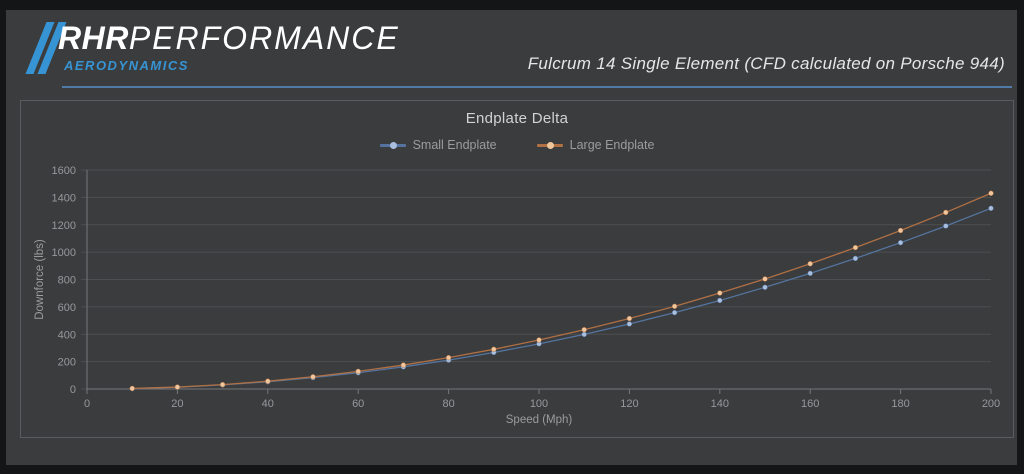  Describe the element at coordinates (67, 363) in the screenshot. I see `y-tick-label: 200` at that location.